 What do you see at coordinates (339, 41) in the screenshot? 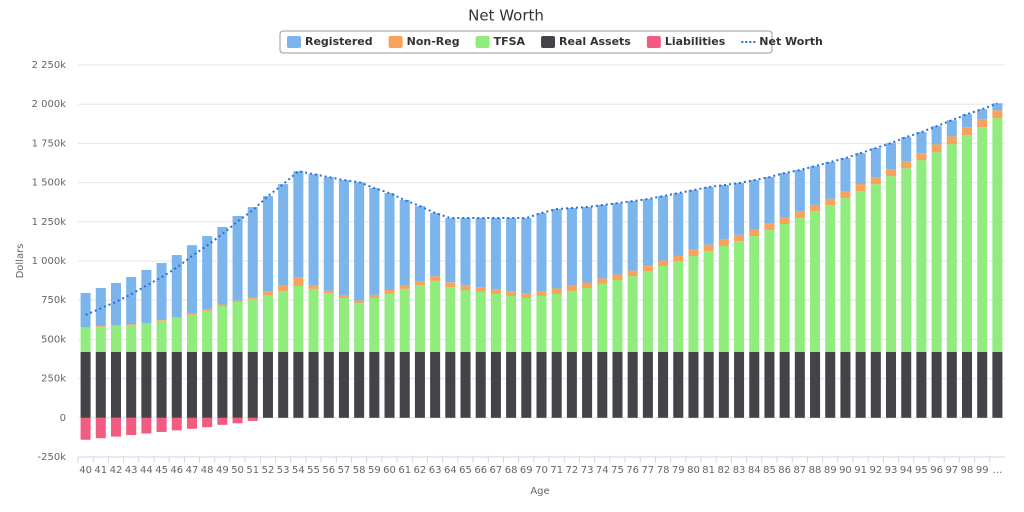
I see `legend-item: Registered` at bounding box center [339, 41].